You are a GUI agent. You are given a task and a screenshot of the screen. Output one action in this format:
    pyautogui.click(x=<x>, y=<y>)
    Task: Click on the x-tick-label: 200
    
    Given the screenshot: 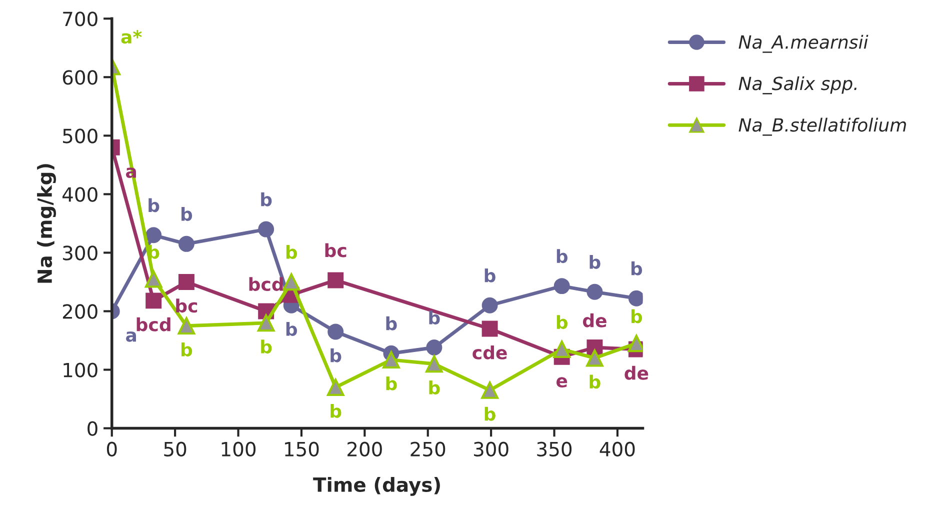 What is the action you would take?
    pyautogui.click(x=365, y=449)
    